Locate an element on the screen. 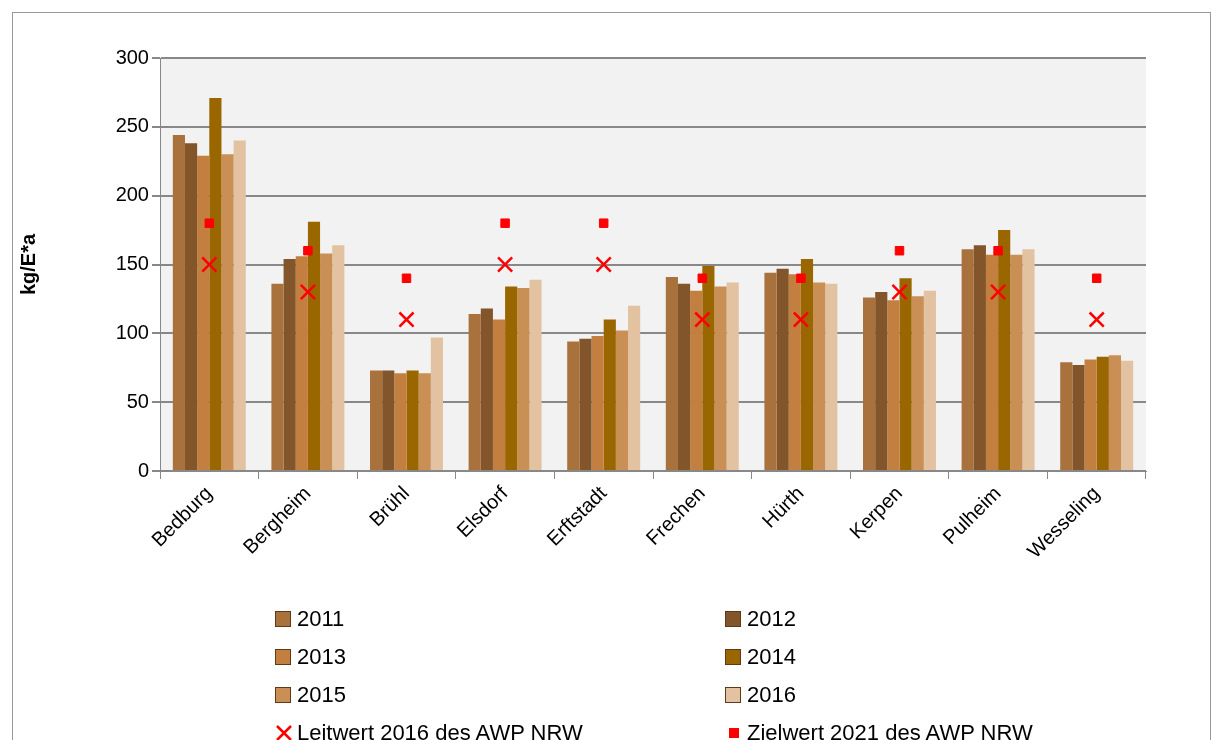 Image resolution: width=1211 pixels, height=740 pixels. legend-label: 2013 is located at coordinates (321, 657).